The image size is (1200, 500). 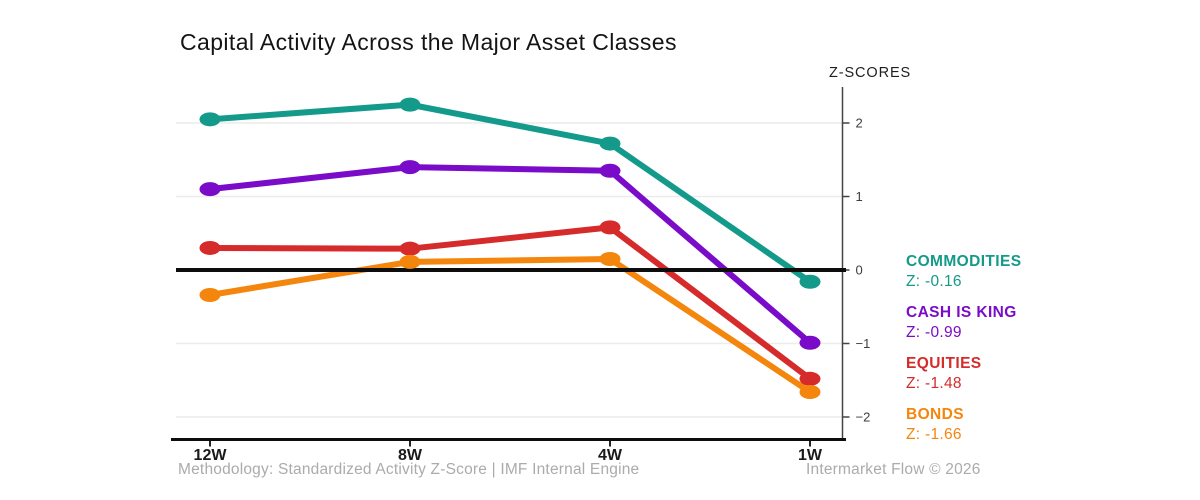 What do you see at coordinates (859, 196) in the screenshot?
I see `y-tick-label: 1` at bounding box center [859, 196].